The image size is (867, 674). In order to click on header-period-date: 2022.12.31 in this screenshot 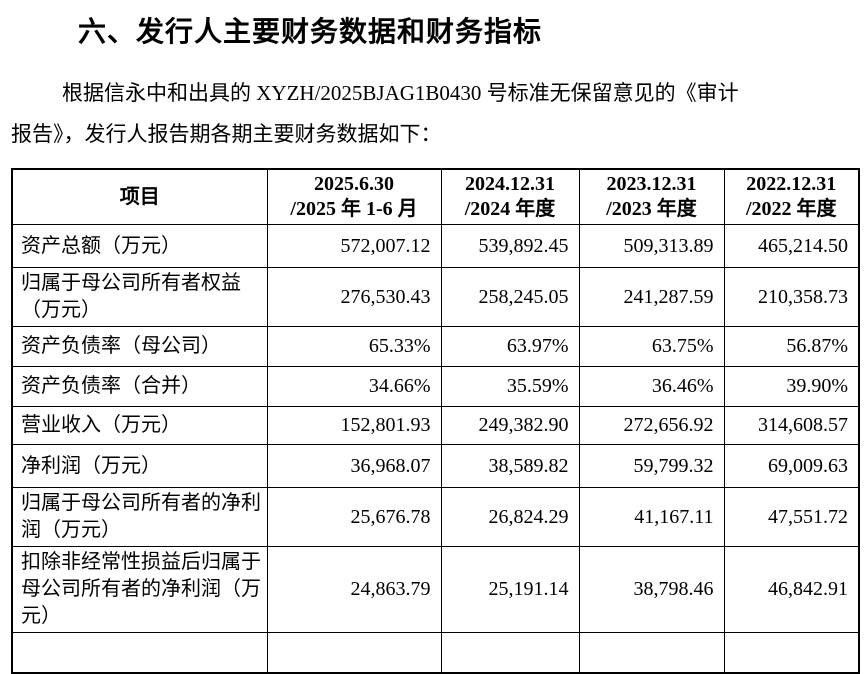, I will do `click(791, 184)`.